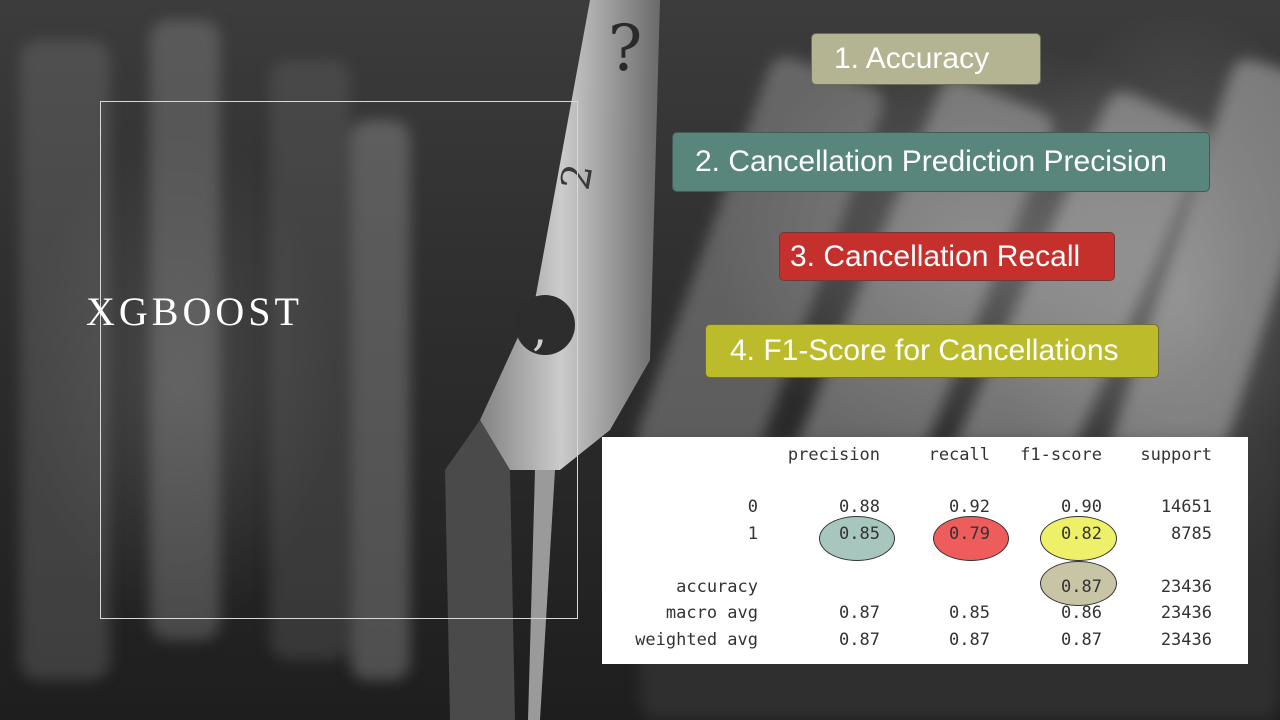  Describe the element at coordinates (696, 640) in the screenshot. I see `report-row-label: weighted avg` at that location.